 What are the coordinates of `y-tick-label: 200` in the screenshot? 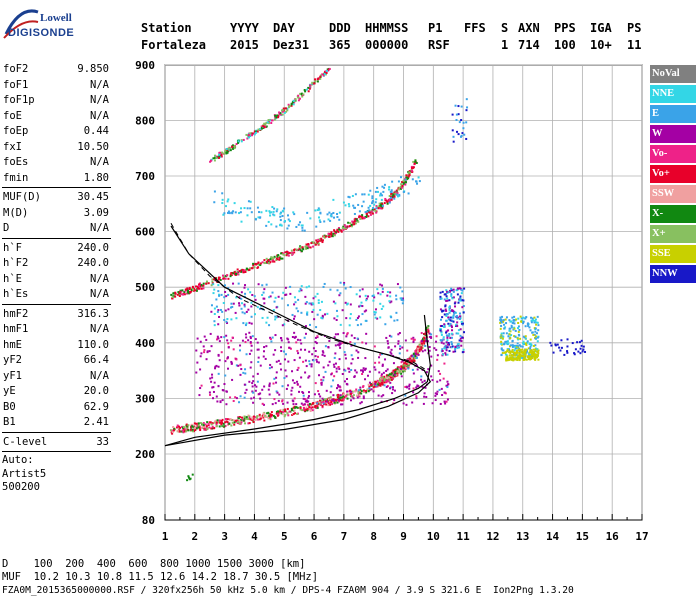 It's located at (145, 454).